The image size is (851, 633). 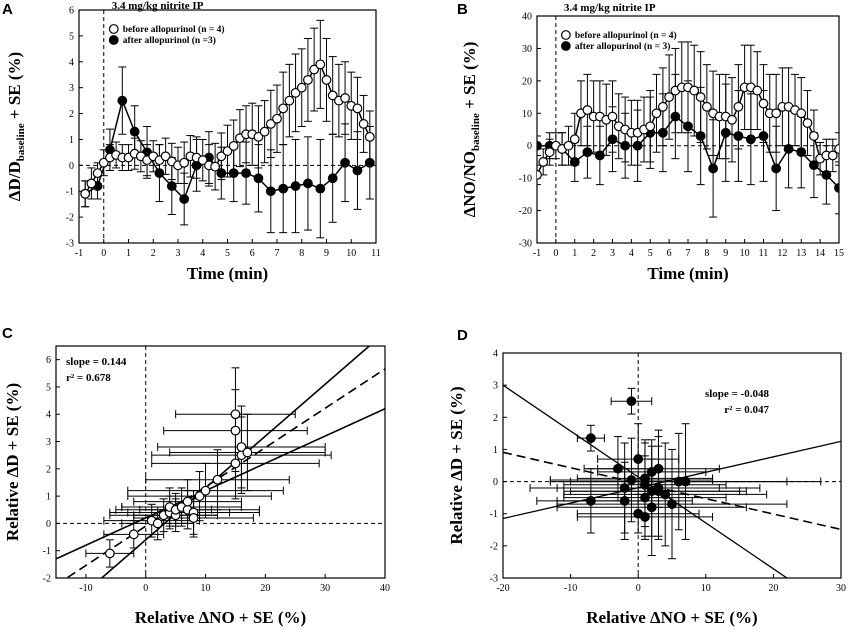 What do you see at coordinates (21, 142) in the screenshot?
I see `panel-a-ylabel-sub: baseline` at bounding box center [21, 142].